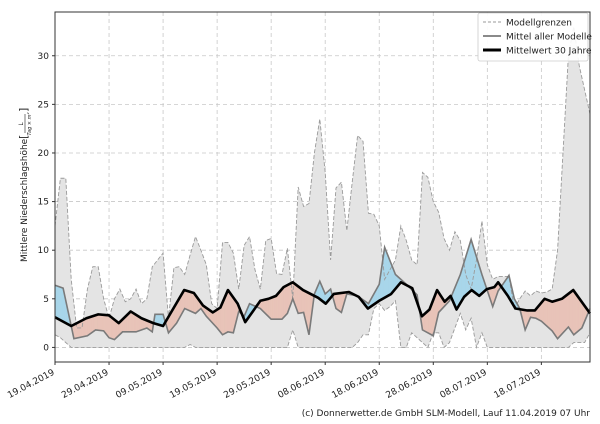 The height and width of the screenshot is (424, 600). Describe the element at coordinates (46, 348) in the screenshot. I see `y-tick-label: 0` at that location.